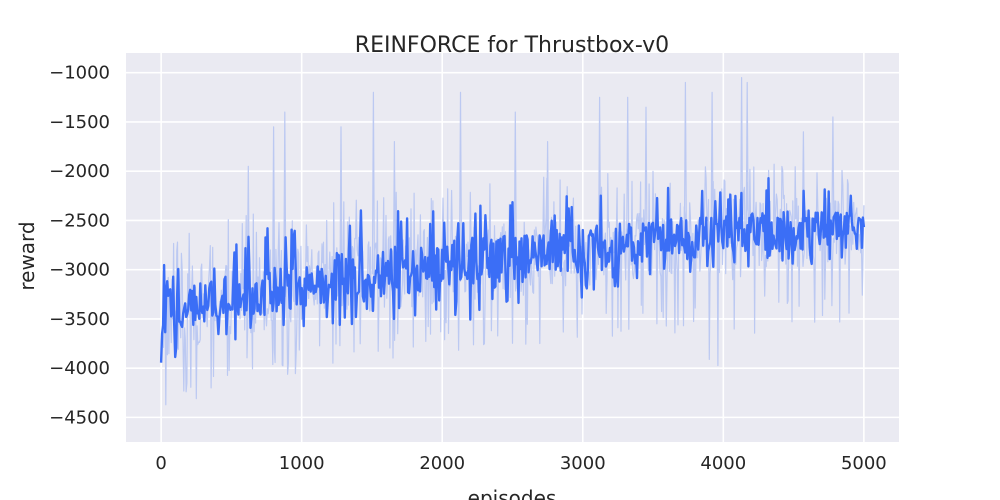 This screenshot has width=1000, height=500. I want to click on y-tick-label: −2500, so click(79, 220).